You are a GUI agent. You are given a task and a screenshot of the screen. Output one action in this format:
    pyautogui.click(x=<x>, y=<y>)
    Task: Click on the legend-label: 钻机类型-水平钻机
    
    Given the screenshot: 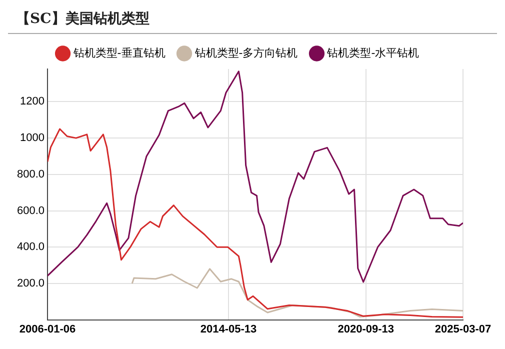 What is the action you would take?
    pyautogui.click(x=373, y=53)
    